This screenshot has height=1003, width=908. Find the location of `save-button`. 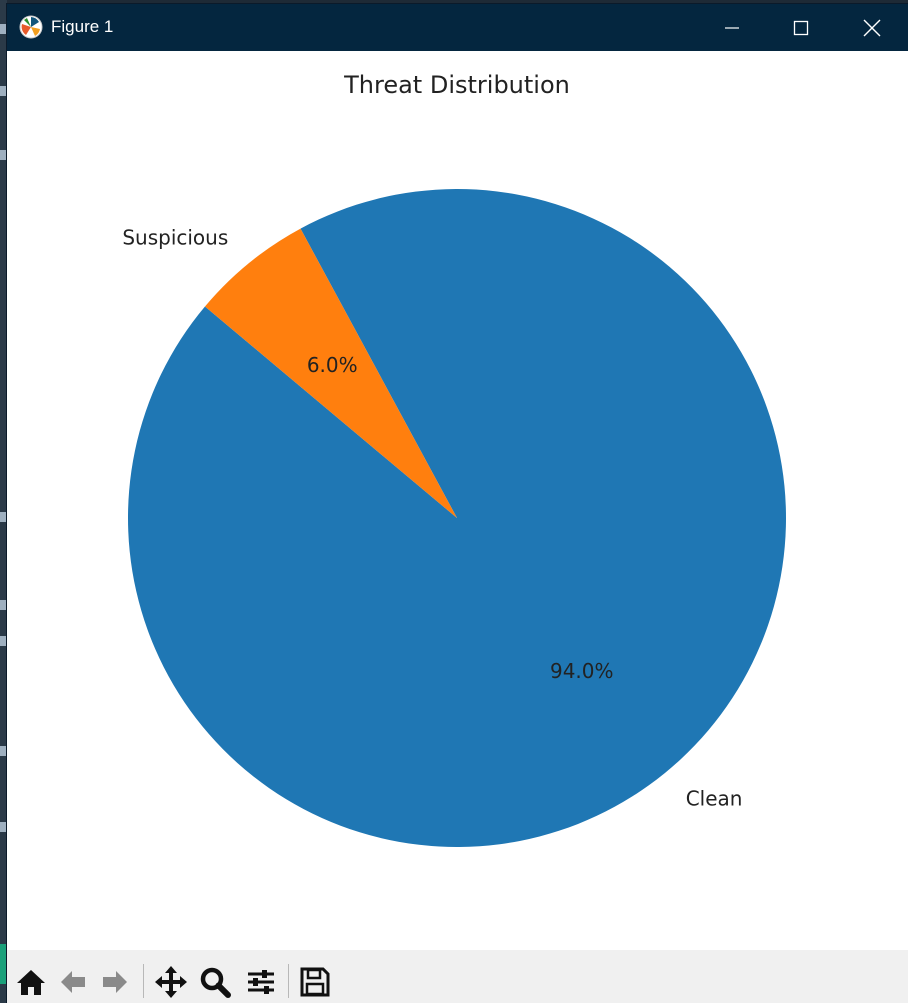

save-button is located at coordinates (315, 982).